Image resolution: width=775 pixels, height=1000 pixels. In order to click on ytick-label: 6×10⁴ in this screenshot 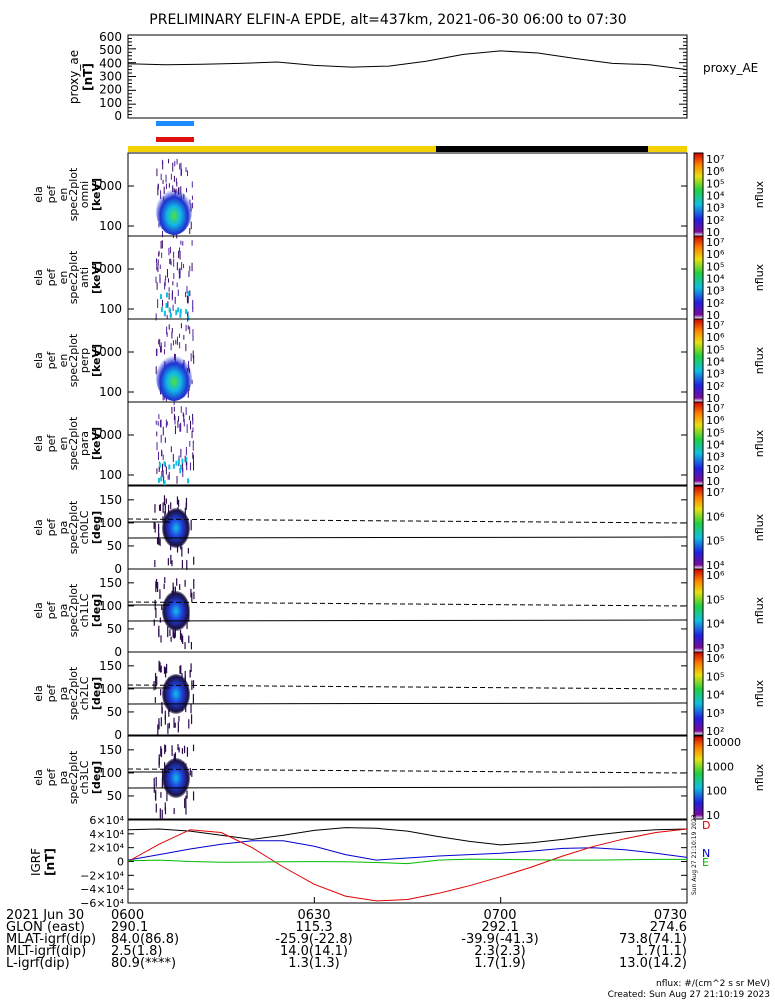, I will do `click(106, 820)`.